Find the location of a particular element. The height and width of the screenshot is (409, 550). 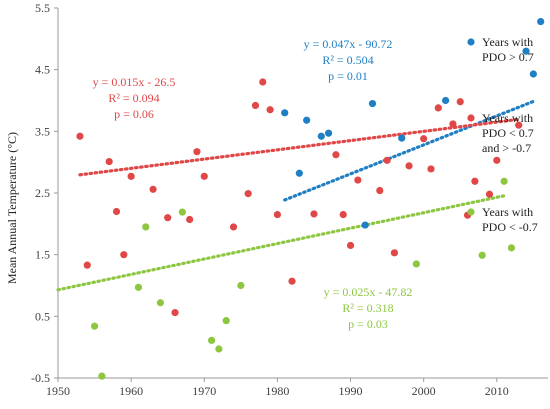

y-tick-label: -0.5 is located at coordinates (40, 378).